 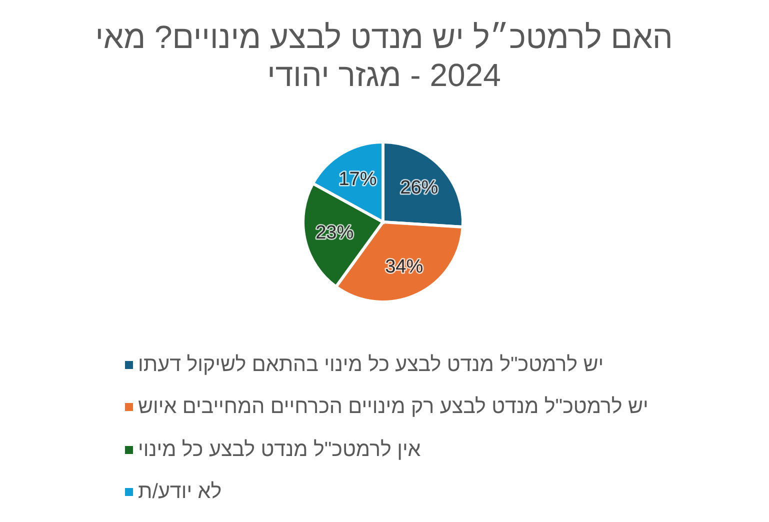 I want to click on legend-label: אין לרמטכ"ל מנדט לבצע כל מינוי, so click(x=279, y=450).